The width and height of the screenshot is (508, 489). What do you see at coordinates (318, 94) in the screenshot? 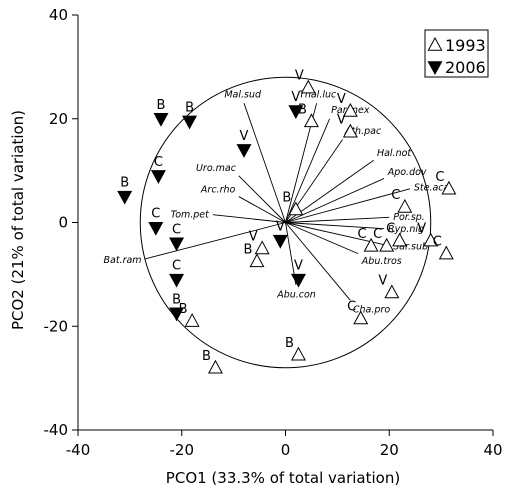
I see `vector-label: Thal.luc` at bounding box center [318, 94].